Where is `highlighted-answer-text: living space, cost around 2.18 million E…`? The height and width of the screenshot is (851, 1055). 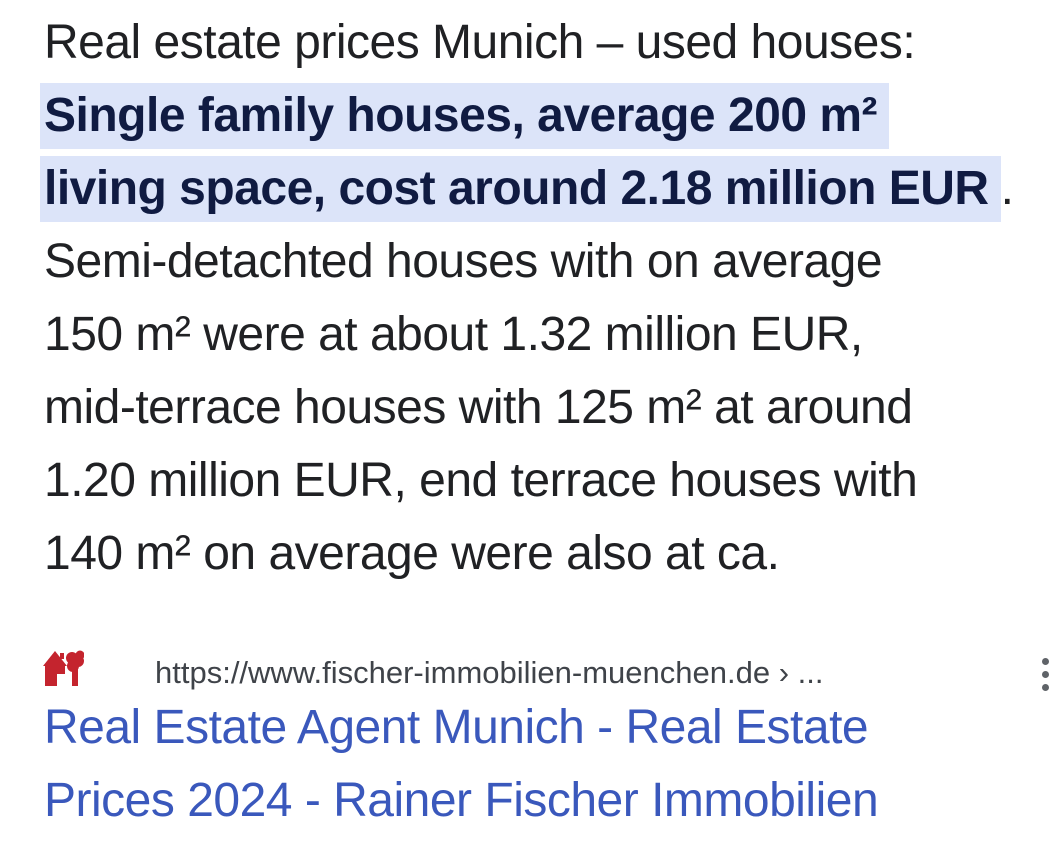 highlighted-answer-text: living space, cost around 2.18 million E… is located at coordinates (520, 189).